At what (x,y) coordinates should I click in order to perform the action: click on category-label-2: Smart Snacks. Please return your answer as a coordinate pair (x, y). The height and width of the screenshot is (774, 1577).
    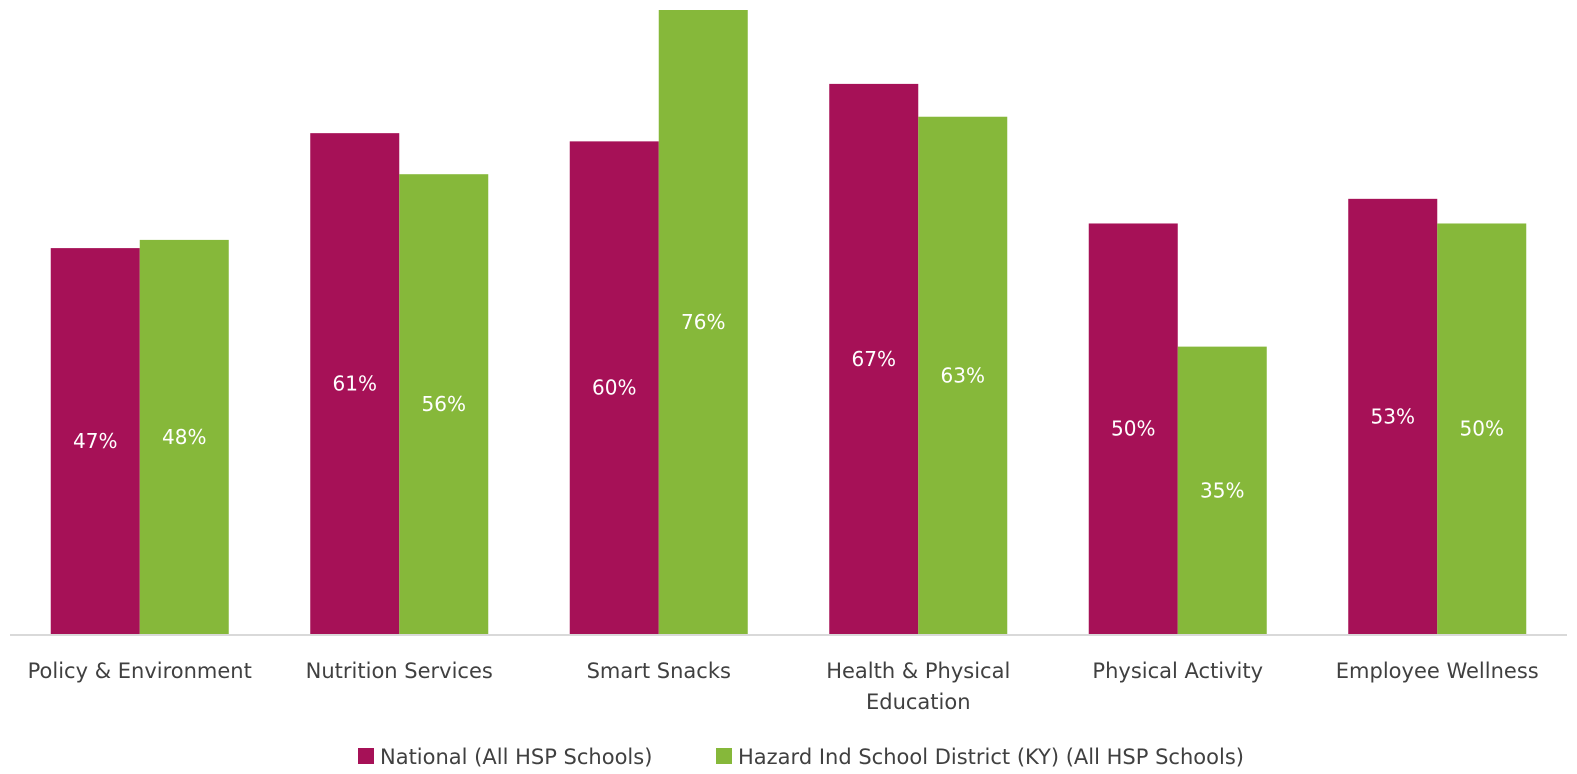
    Looking at the image, I should click on (659, 671).